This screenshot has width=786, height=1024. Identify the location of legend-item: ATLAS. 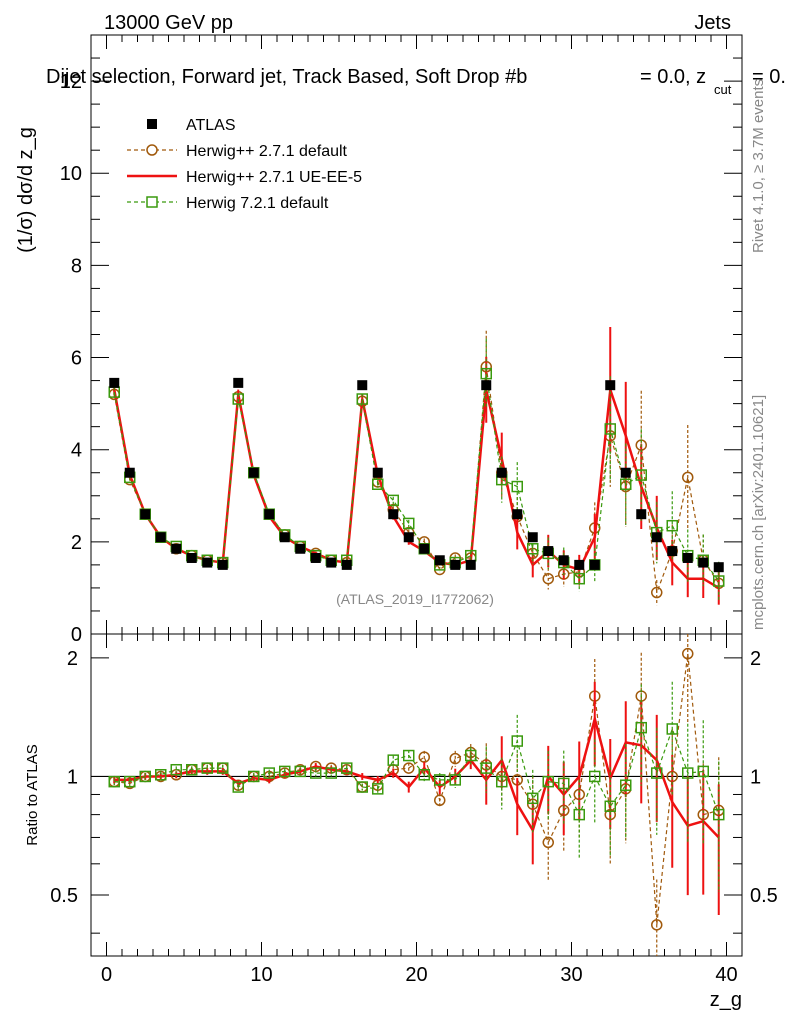
(191, 125).